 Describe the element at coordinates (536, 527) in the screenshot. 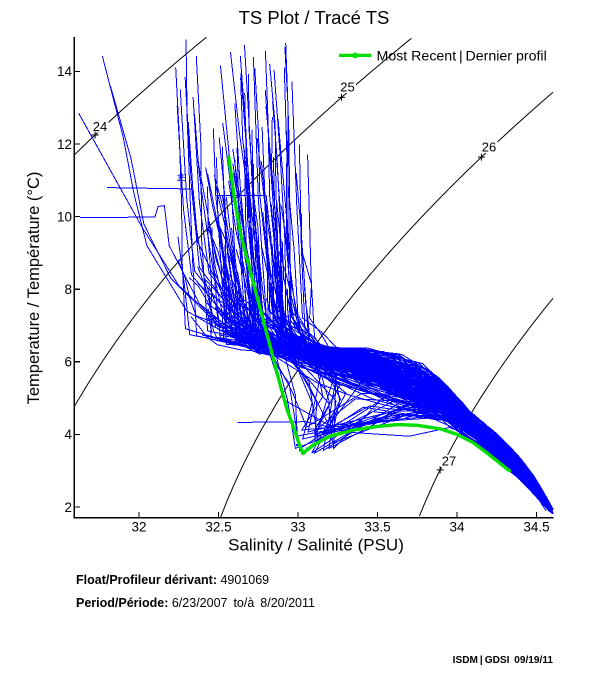

I see `svg-text: 34.5` at that location.